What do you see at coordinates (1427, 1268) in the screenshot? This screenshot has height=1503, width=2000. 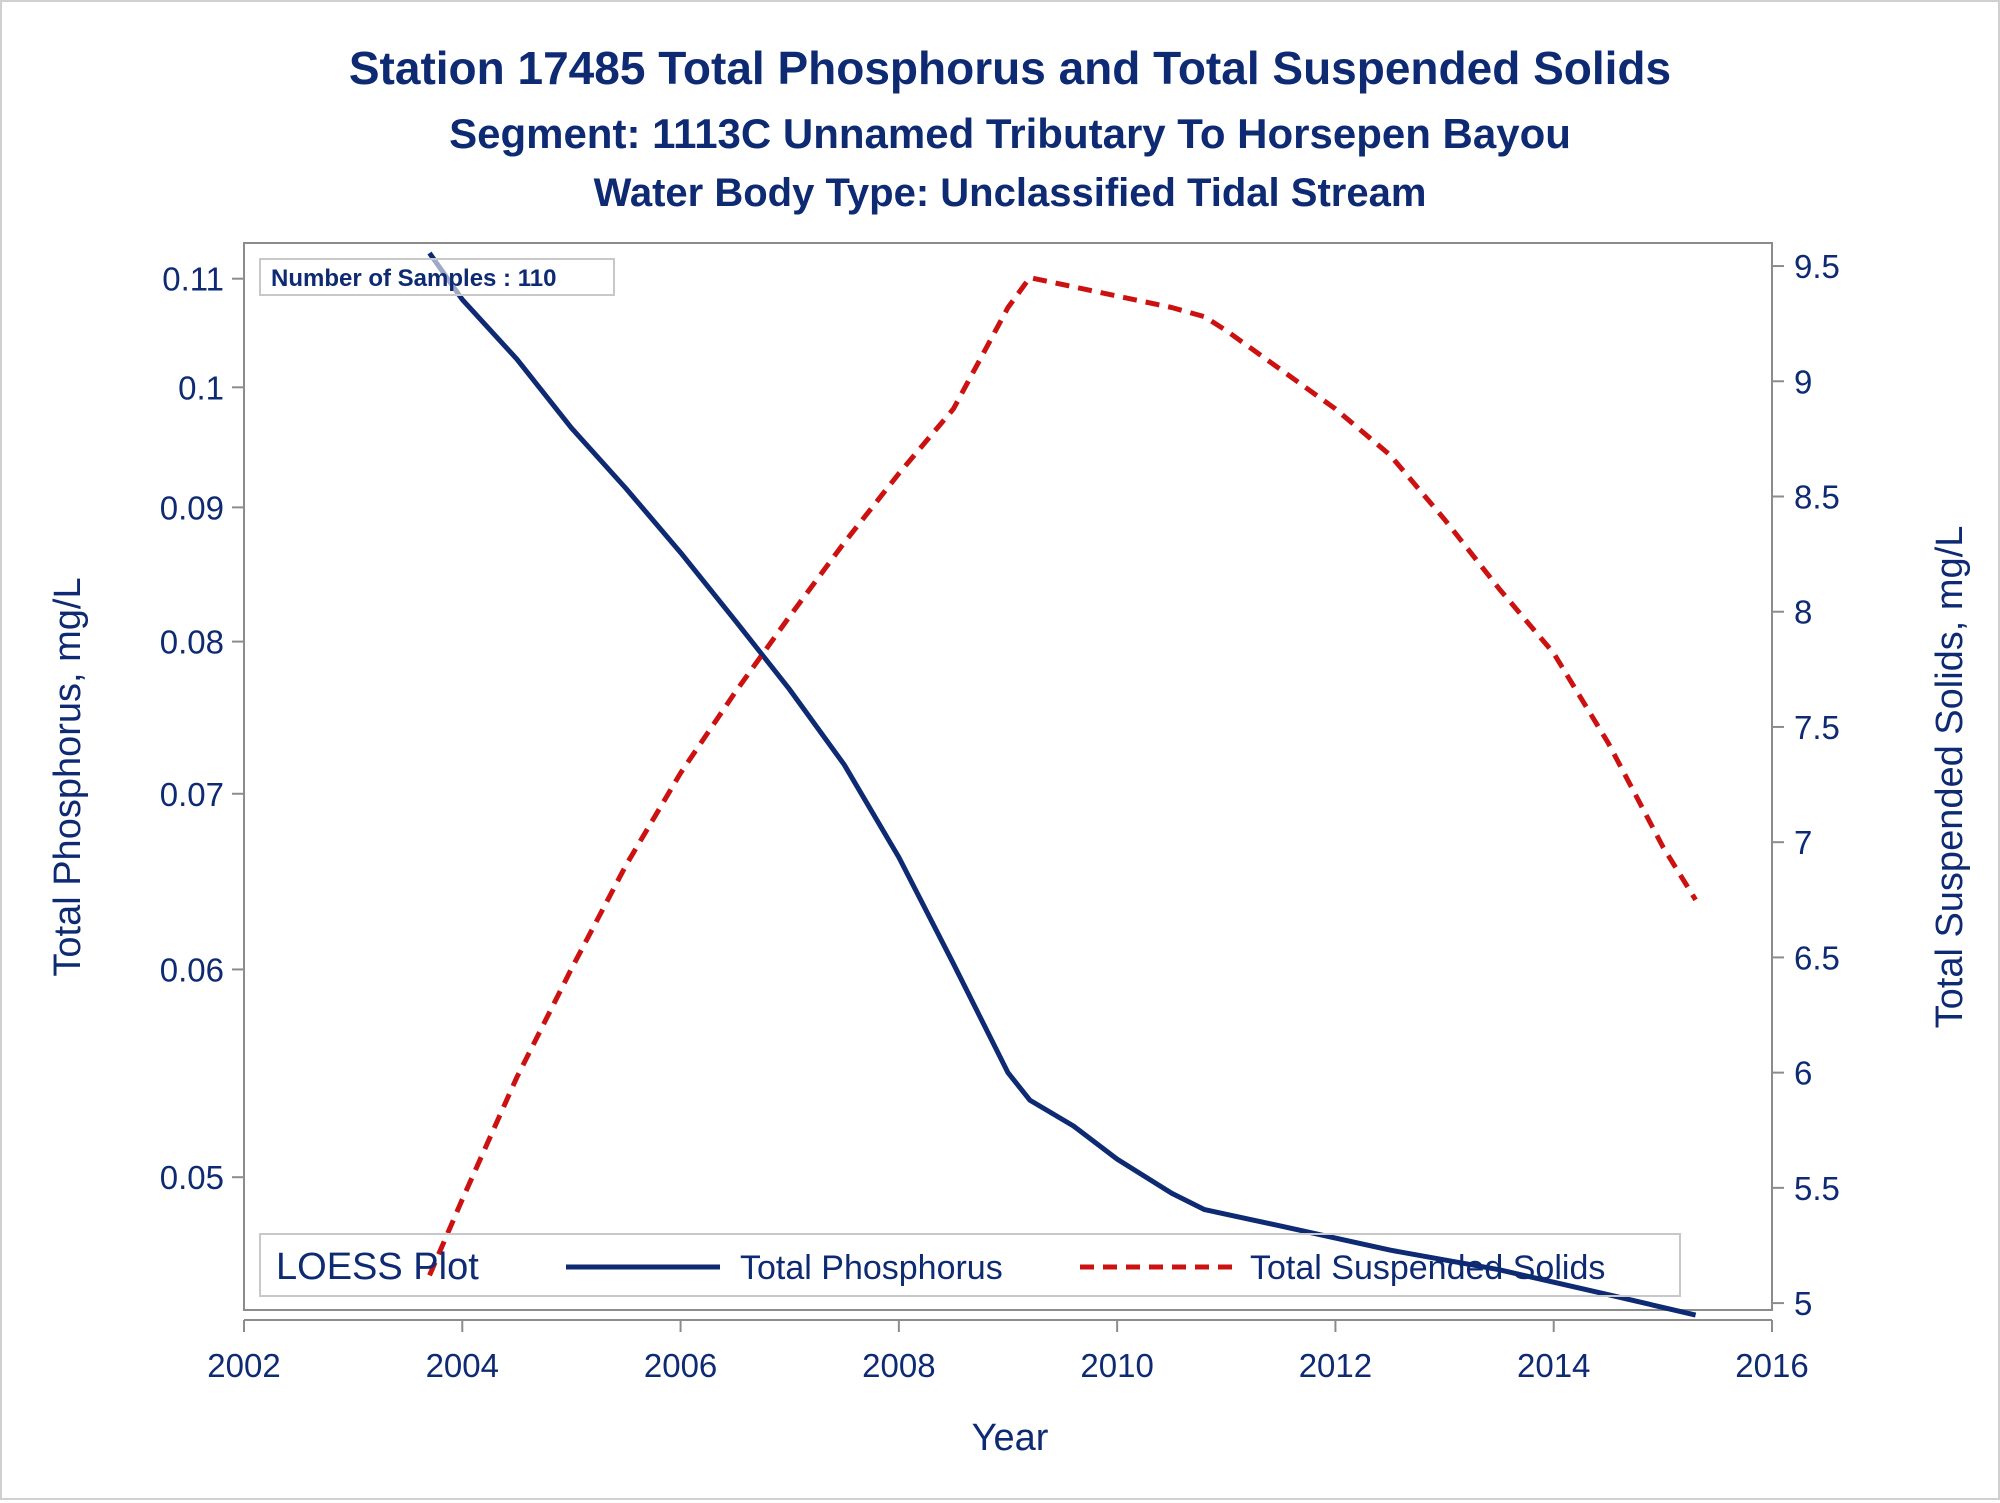 I see `legend-entry-tss: Total Suspended Solids` at bounding box center [1427, 1268].